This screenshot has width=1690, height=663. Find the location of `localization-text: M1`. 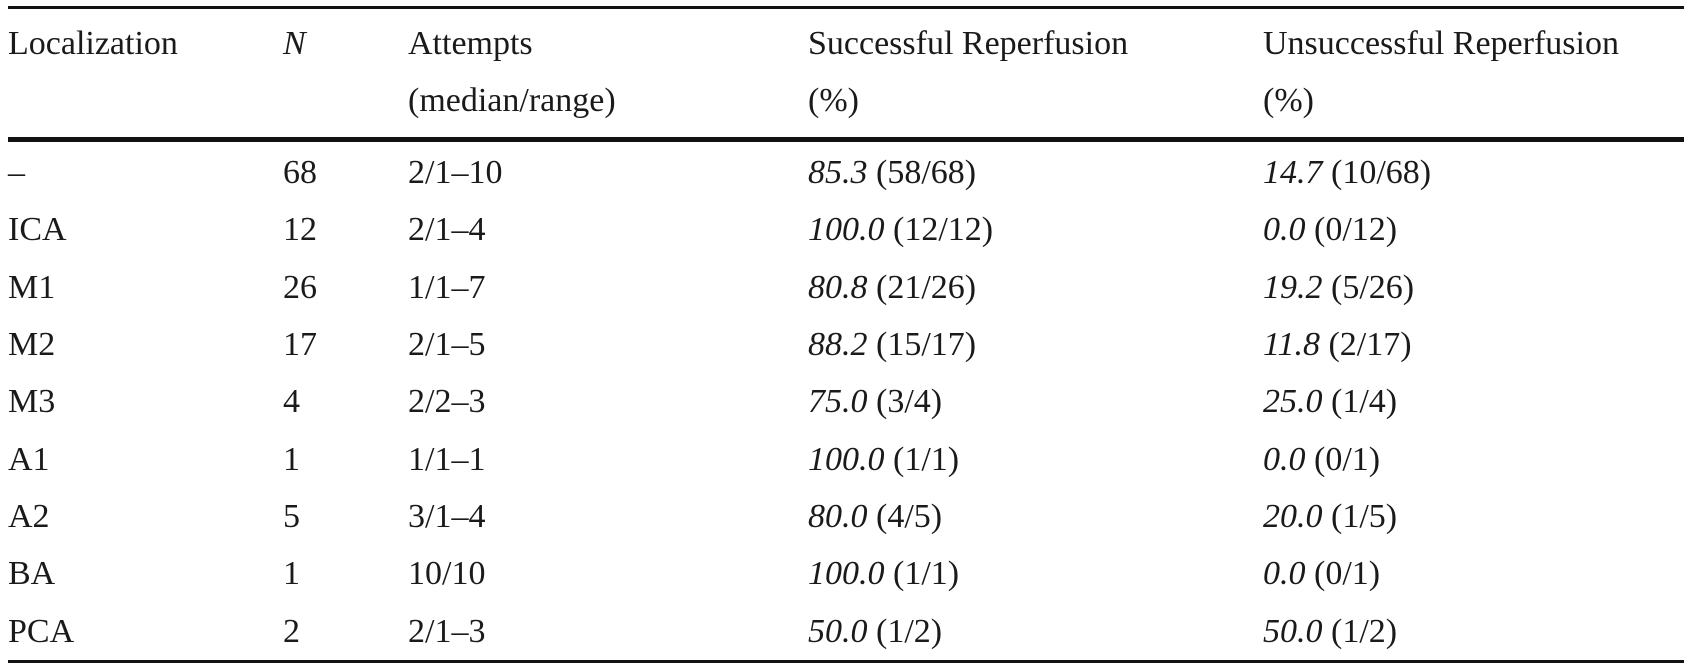

localization-text: M1 is located at coordinates (32, 287).